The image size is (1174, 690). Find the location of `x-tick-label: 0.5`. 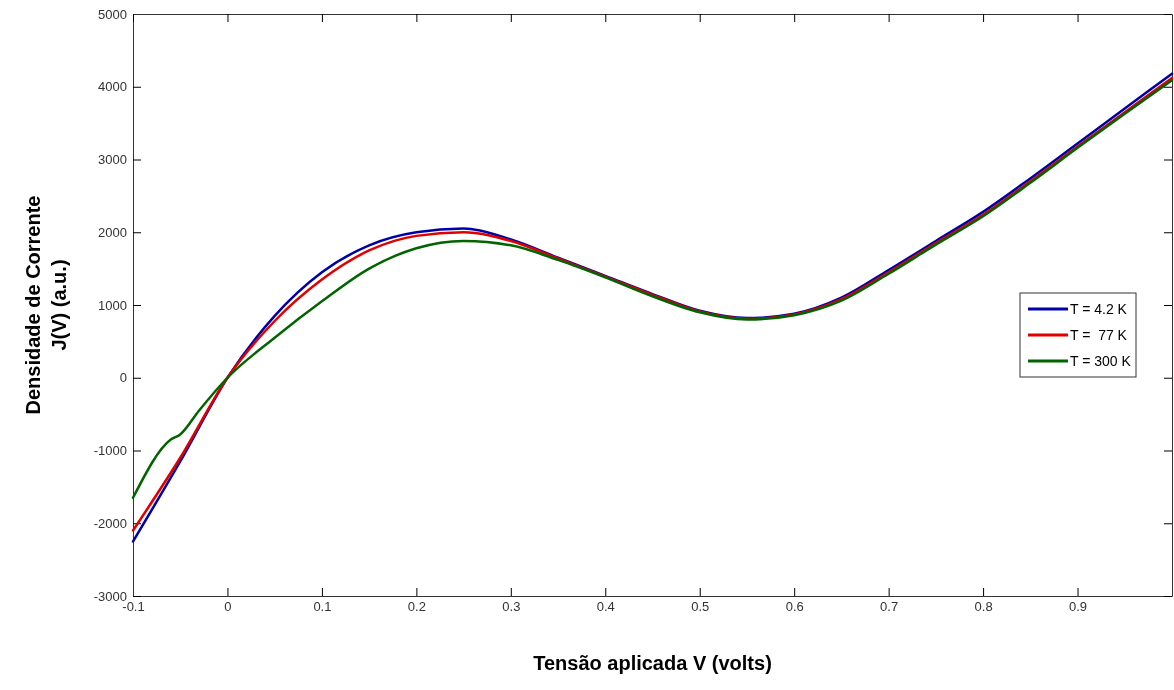

x-tick-label: 0.5 is located at coordinates (700, 607).